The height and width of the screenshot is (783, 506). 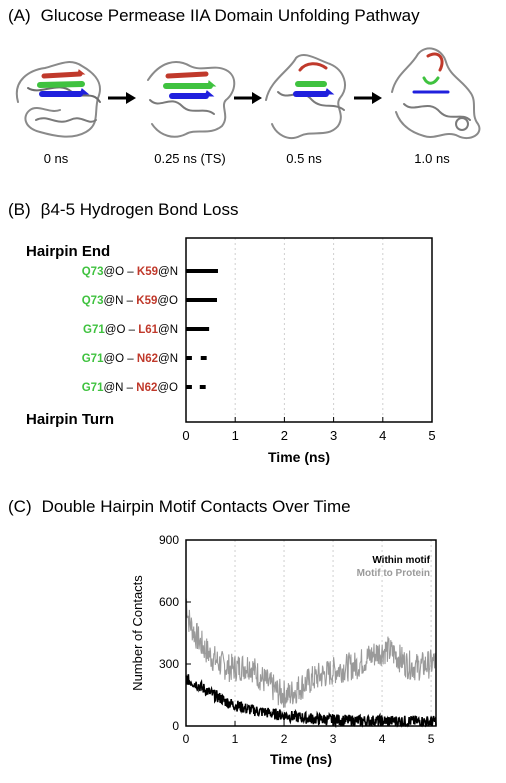 I want to click on hbond-pair-label: Q73@N – K59@O, so click(x=130, y=301).